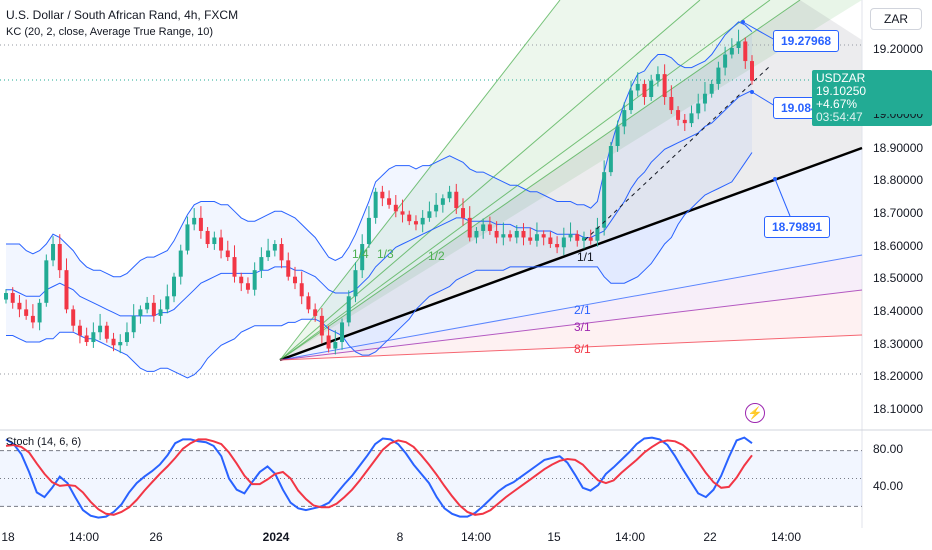 The width and height of the screenshot is (932, 550). Describe the element at coordinates (276, 537) in the screenshot. I see `x-tick: 2024` at that location.